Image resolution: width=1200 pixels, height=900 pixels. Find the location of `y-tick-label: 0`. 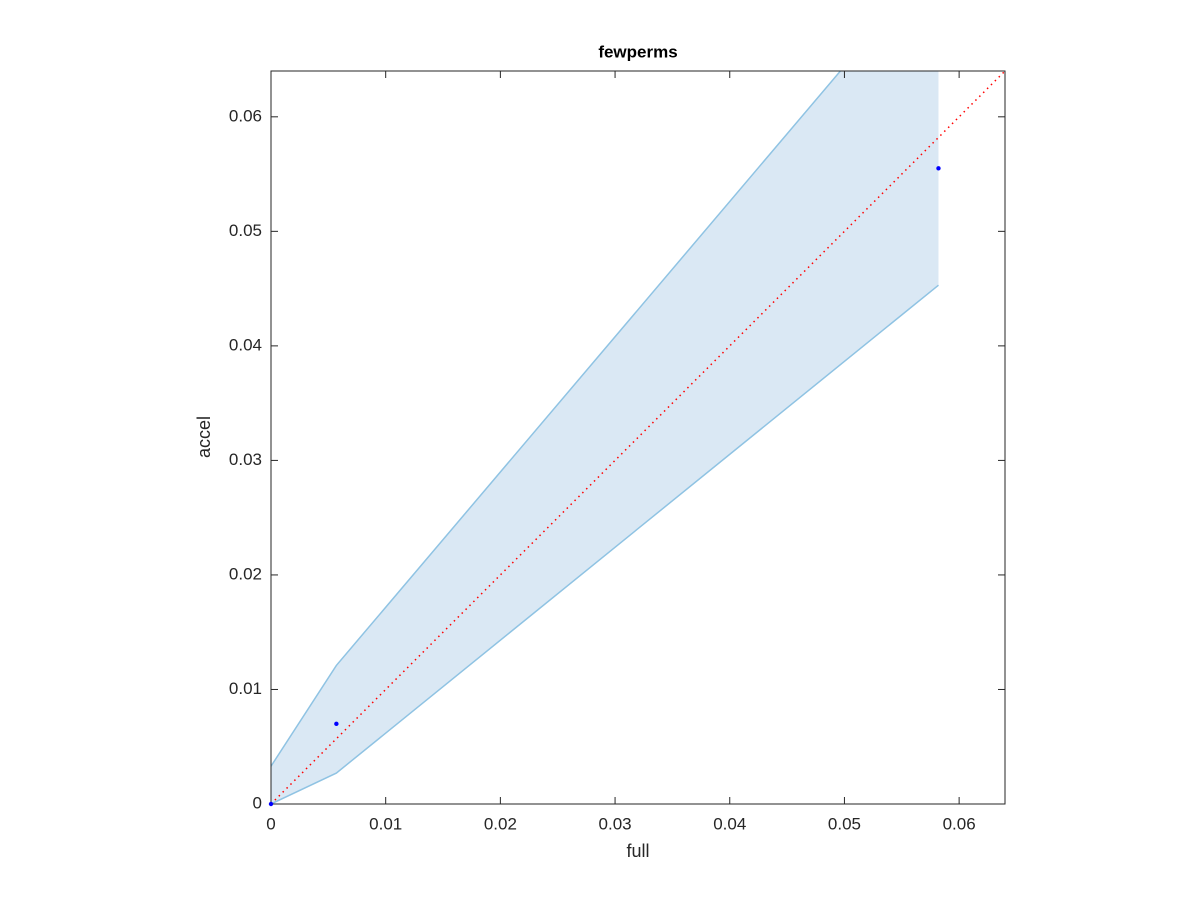

y-tick-label: 0 is located at coordinates (257, 802).